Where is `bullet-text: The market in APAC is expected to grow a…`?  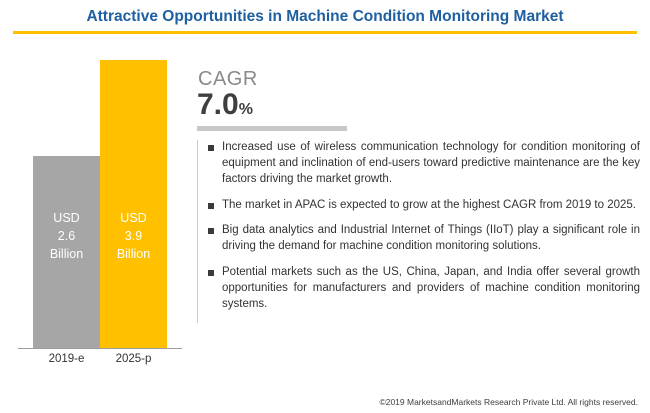
bullet-text: The market in APAC is expected to grow a… is located at coordinates (429, 204).